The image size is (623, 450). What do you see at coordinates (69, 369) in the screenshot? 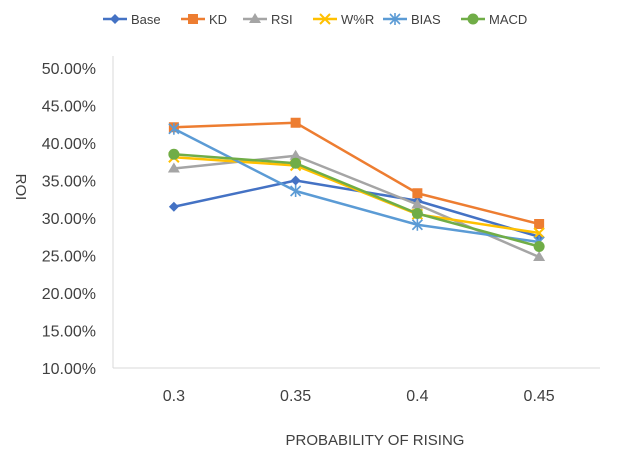
I see `y-tick-label: 10.00%` at bounding box center [69, 369].